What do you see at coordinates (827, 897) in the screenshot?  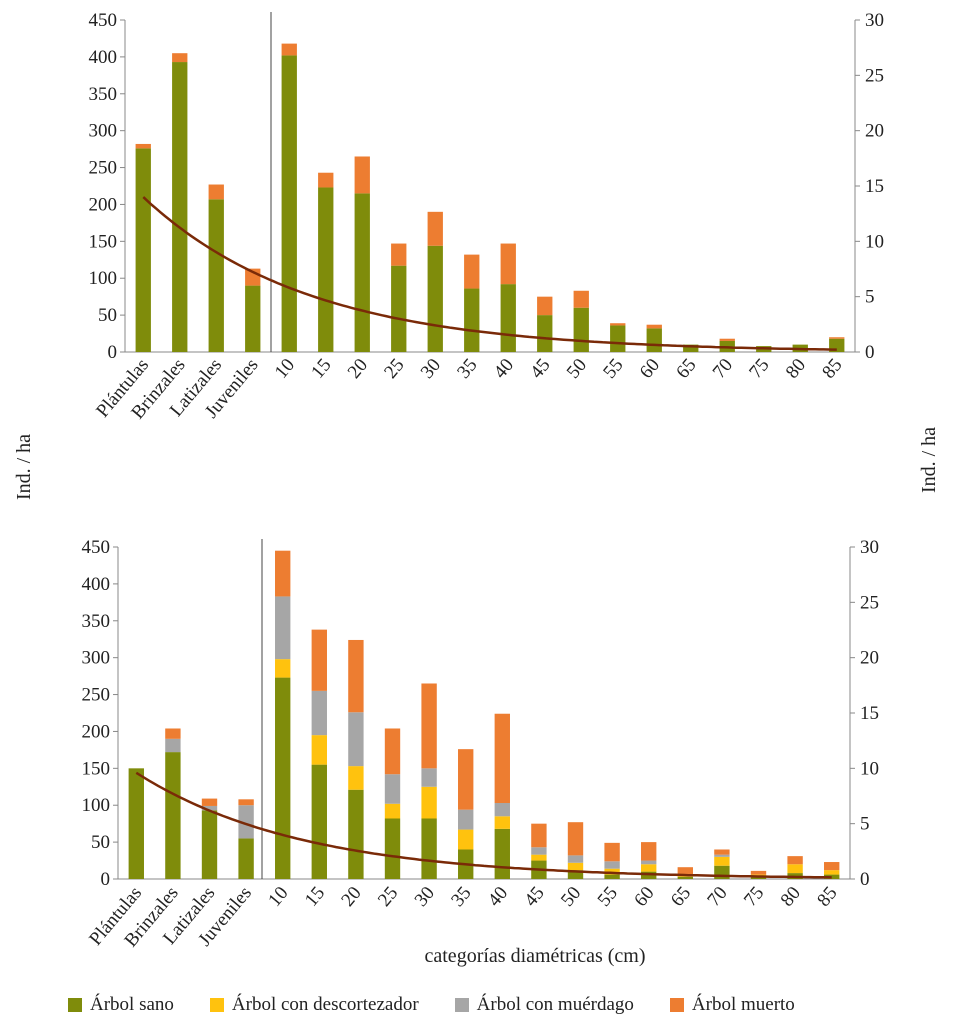 I see `x-tick-label: 85` at bounding box center [827, 897].